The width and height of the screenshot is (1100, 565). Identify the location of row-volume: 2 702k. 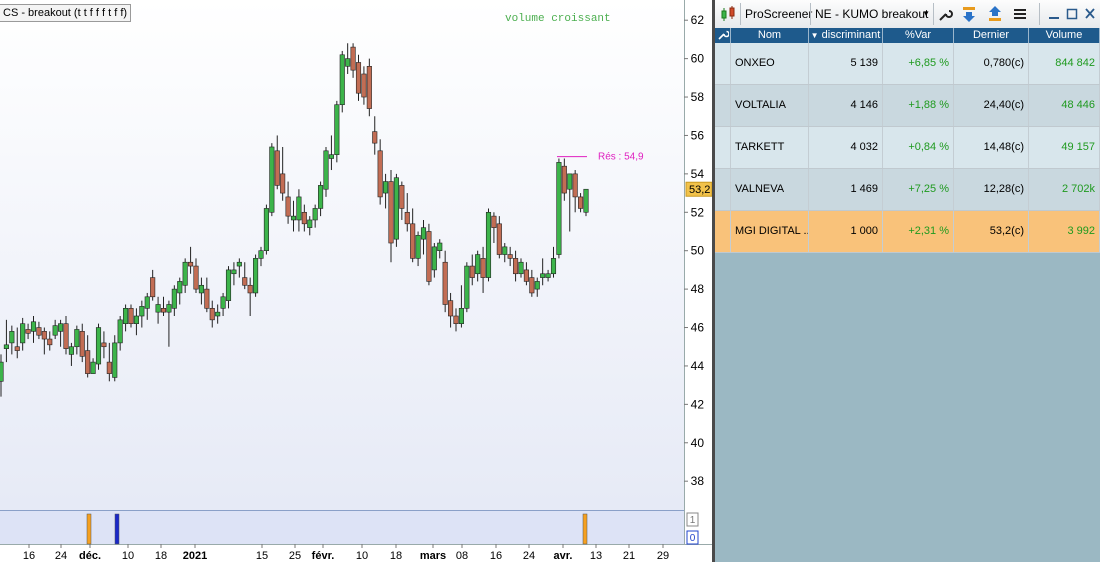
(1064, 189).